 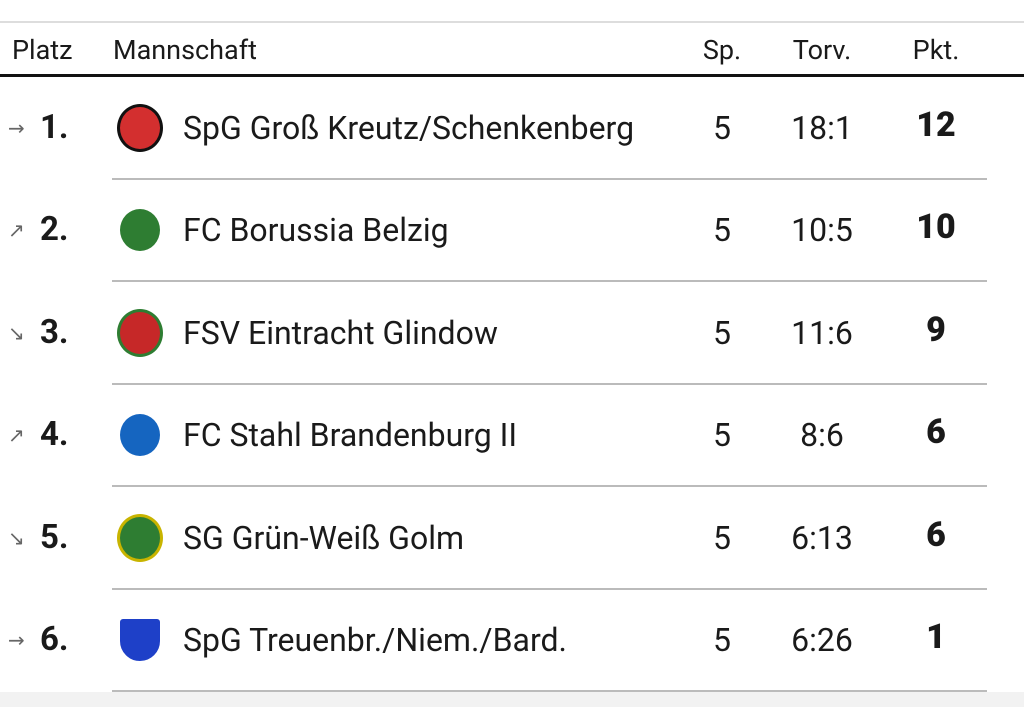 What do you see at coordinates (822, 230) in the screenshot?
I see `goals: 10:5` at bounding box center [822, 230].